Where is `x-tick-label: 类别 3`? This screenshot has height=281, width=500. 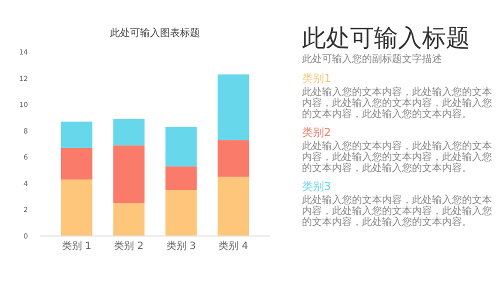 x-tick-label: 类别 3 is located at coordinates (181, 246).